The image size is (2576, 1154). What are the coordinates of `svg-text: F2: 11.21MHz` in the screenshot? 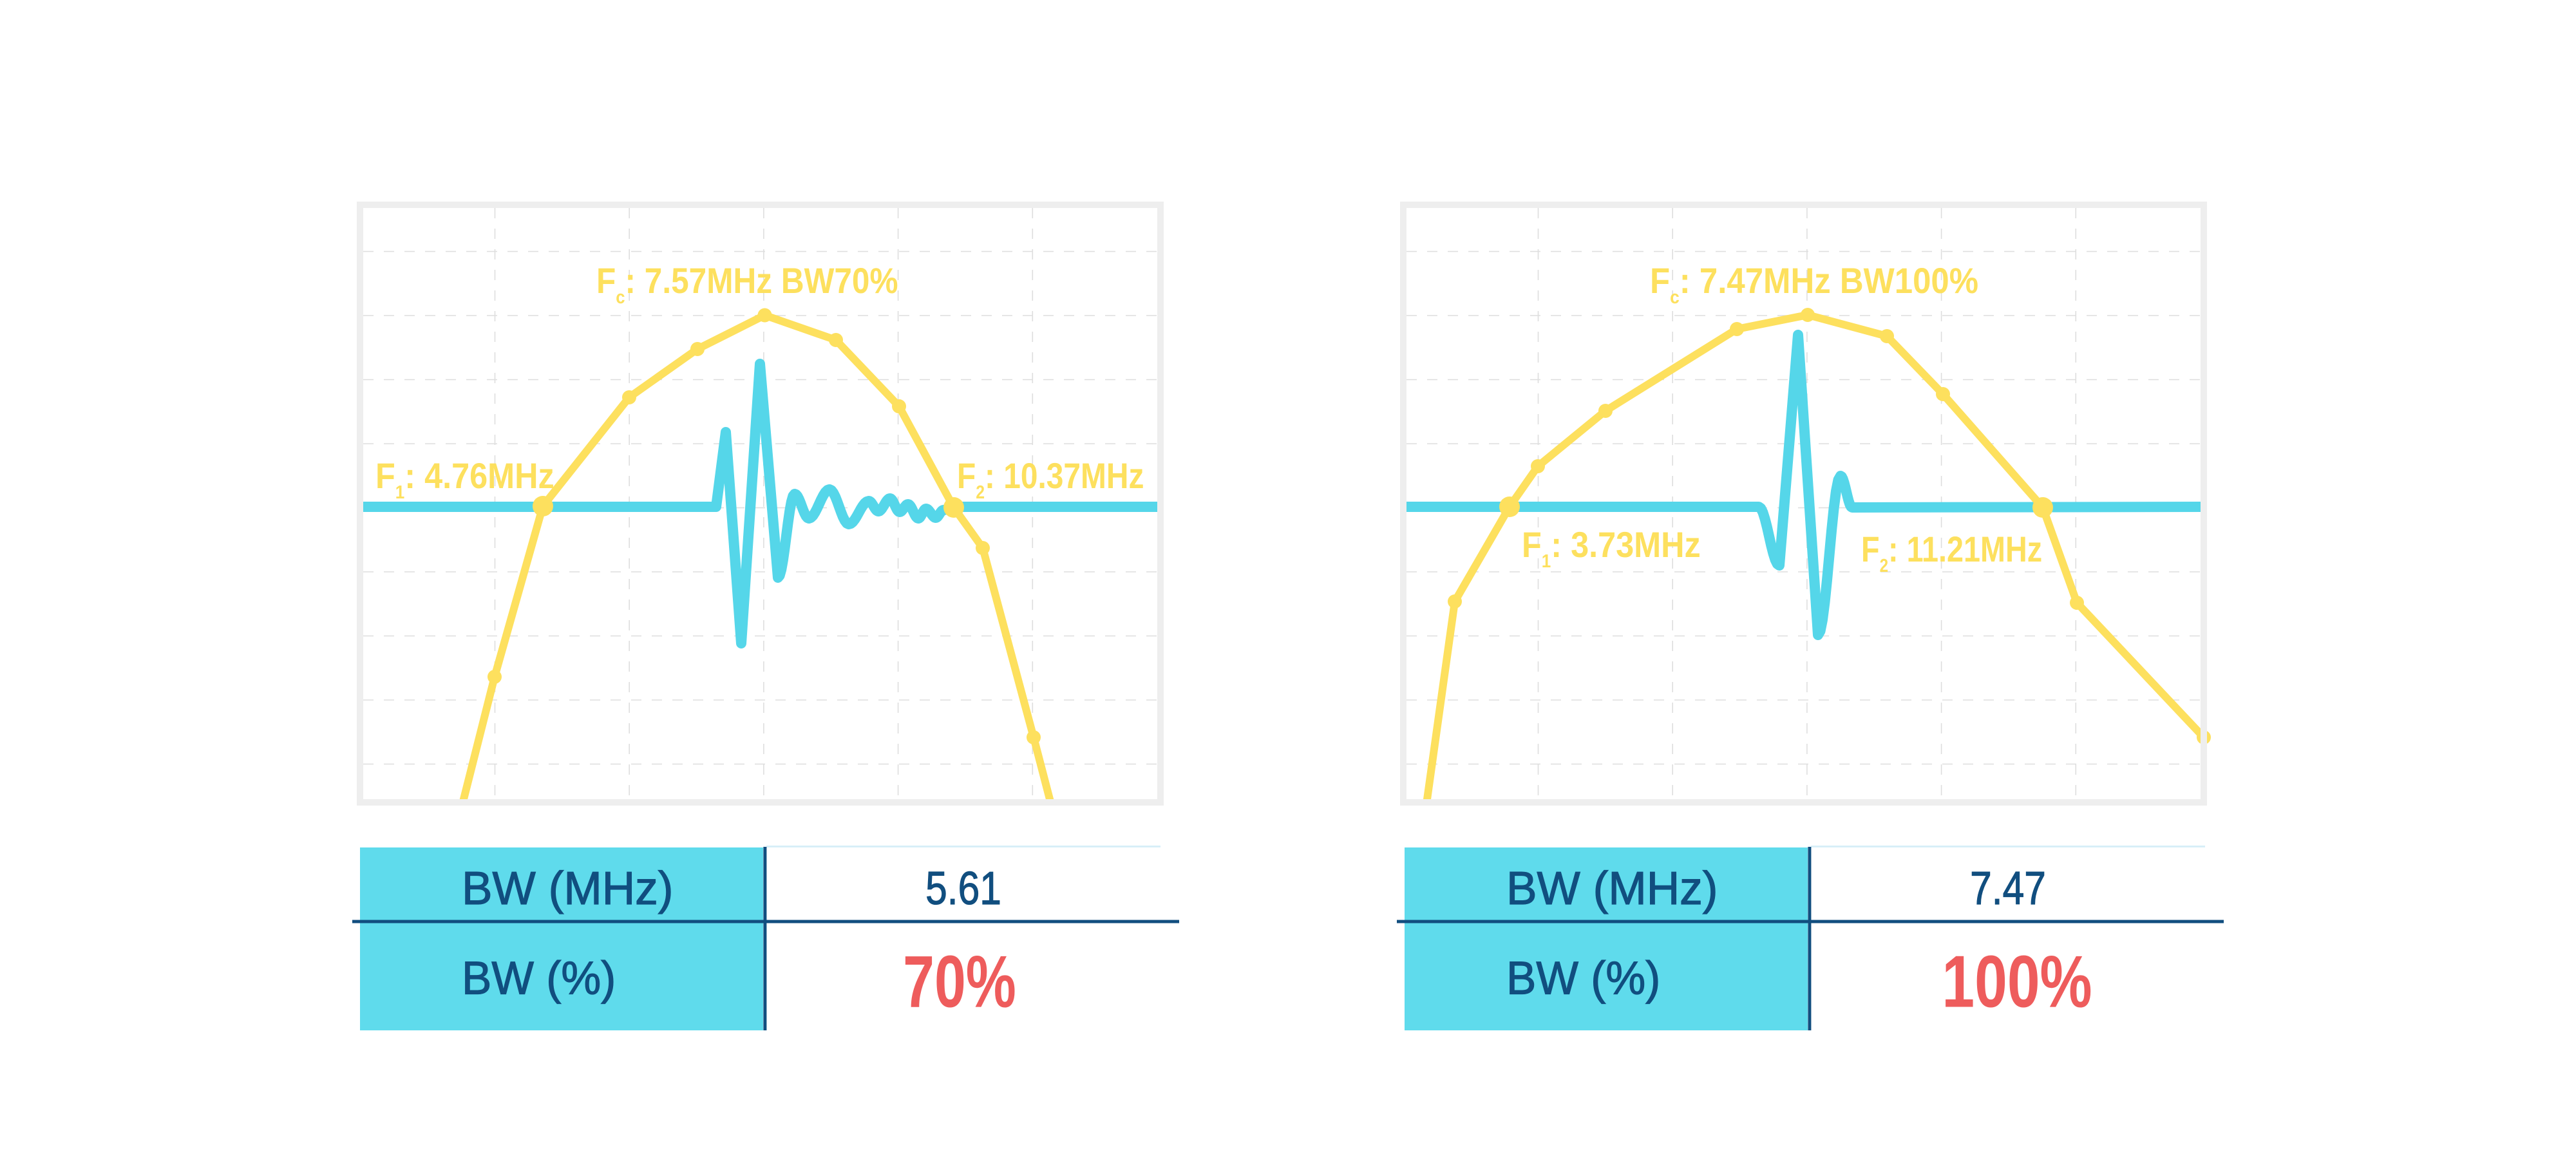 It's located at (1952, 552).